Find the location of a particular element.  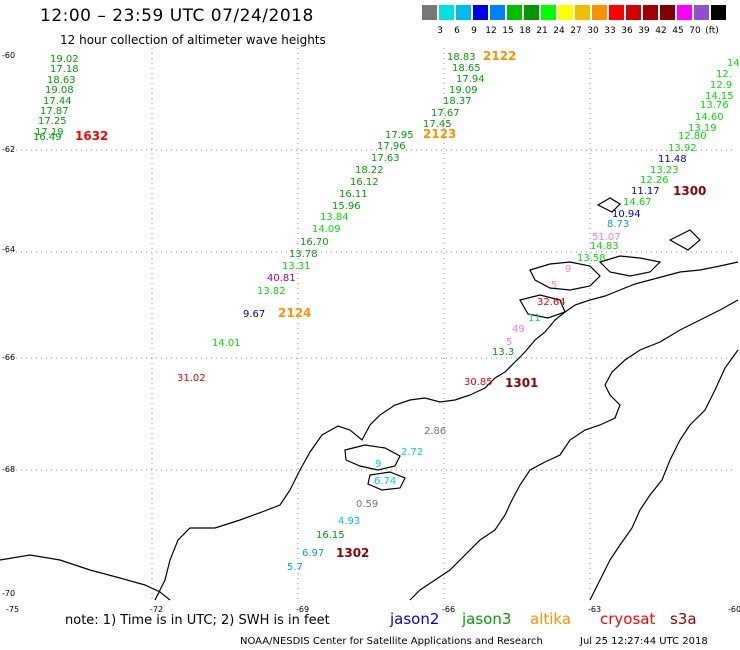

wave-height-label: 17.45 is located at coordinates (437, 124).